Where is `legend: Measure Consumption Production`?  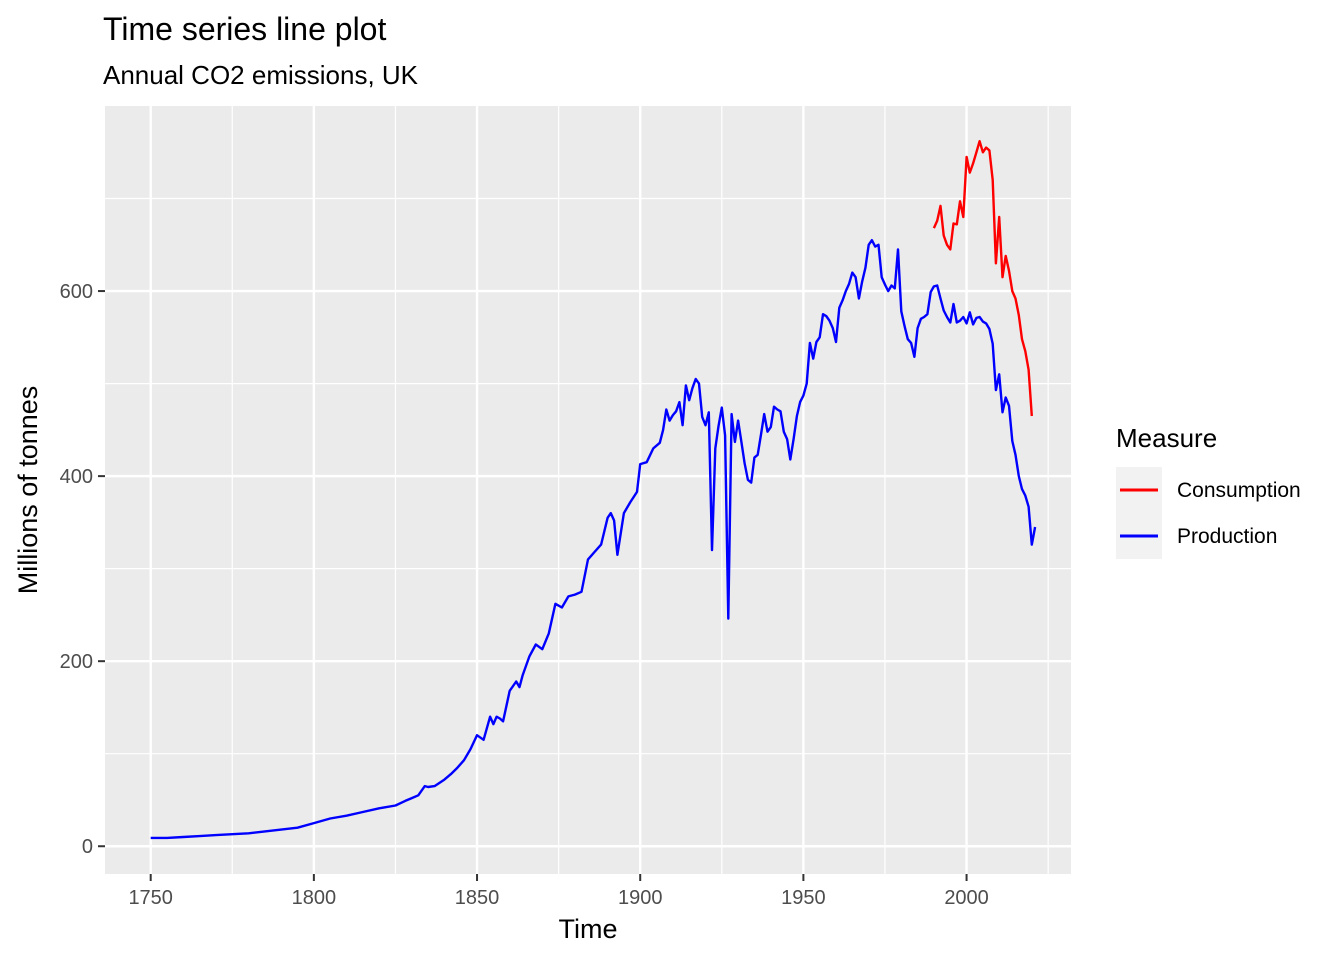
legend: Measure Consumption Production is located at coordinates (1208, 491).